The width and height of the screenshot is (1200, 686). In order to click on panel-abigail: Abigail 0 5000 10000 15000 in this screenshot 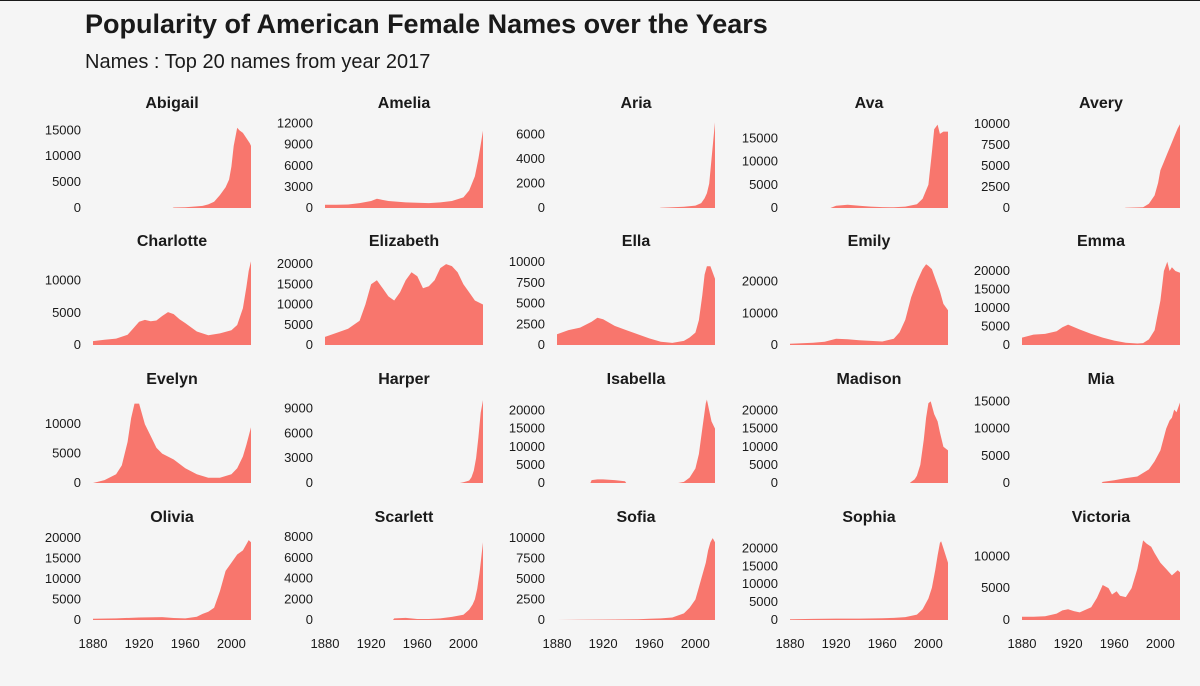, I will do `click(148, 155)`.